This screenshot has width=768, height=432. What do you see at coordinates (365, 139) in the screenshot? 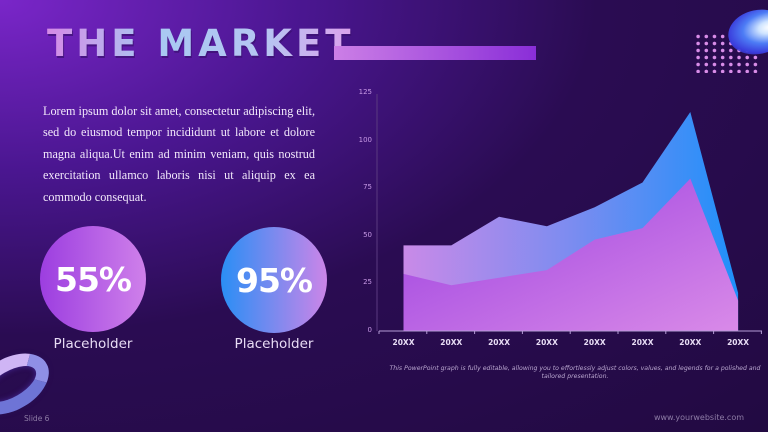
I see `y-axis-tick-label: 100` at bounding box center [365, 139].